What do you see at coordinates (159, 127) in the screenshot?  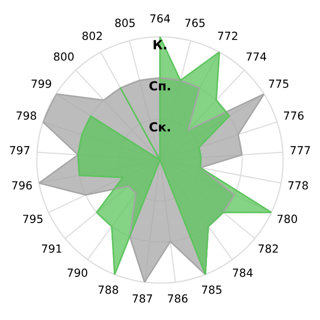 I see `y-tick-label: Ск.` at bounding box center [159, 127].